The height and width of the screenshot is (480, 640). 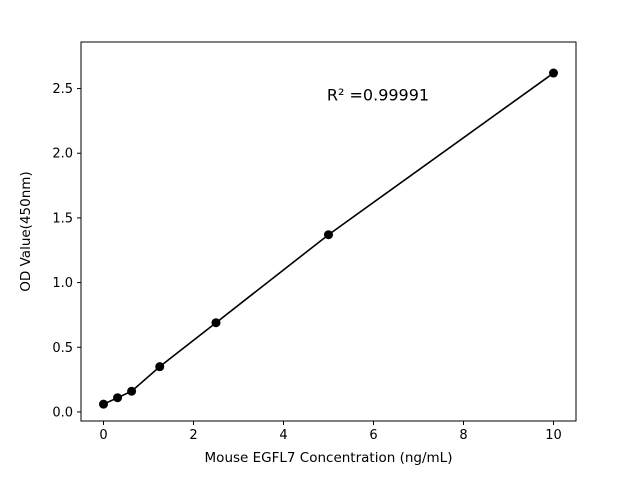 I want to click on x-tick-label: 4, so click(x=283, y=435).